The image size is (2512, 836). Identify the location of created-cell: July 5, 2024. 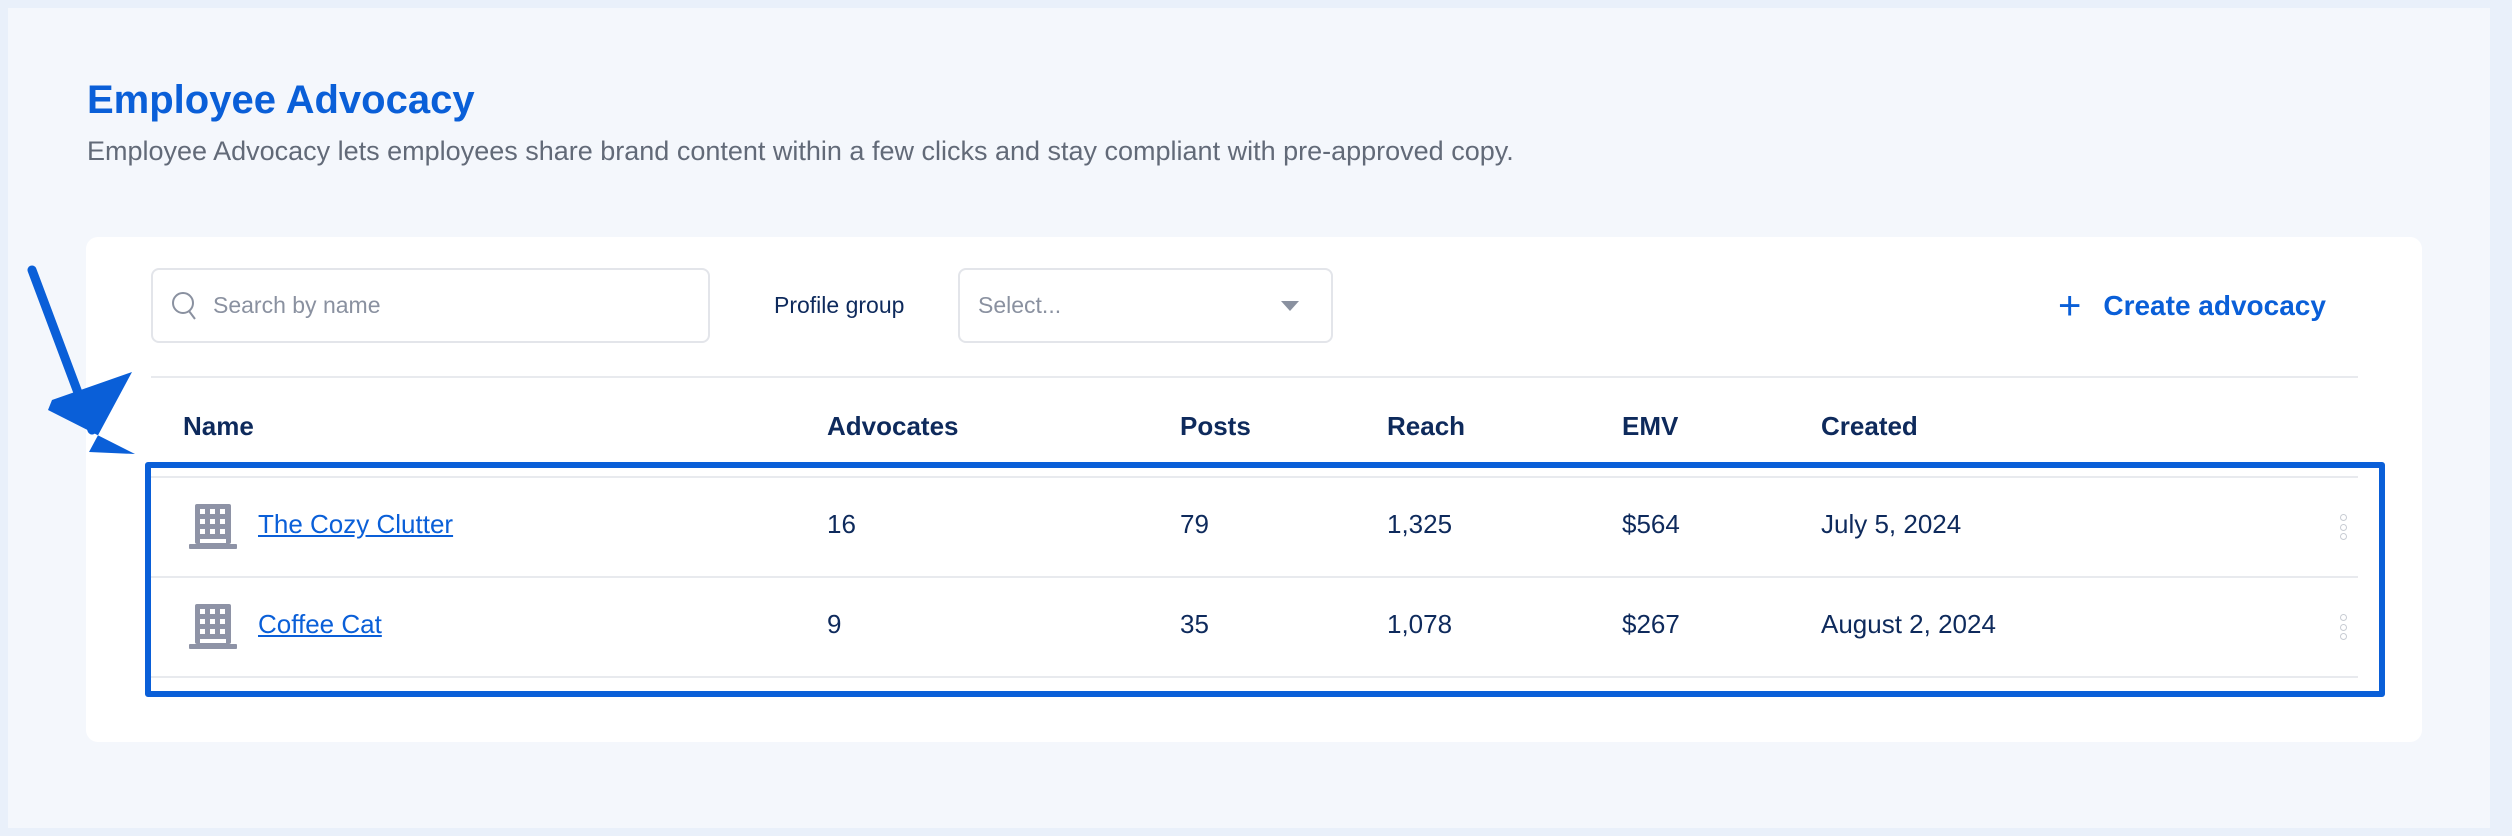
(1891, 524).